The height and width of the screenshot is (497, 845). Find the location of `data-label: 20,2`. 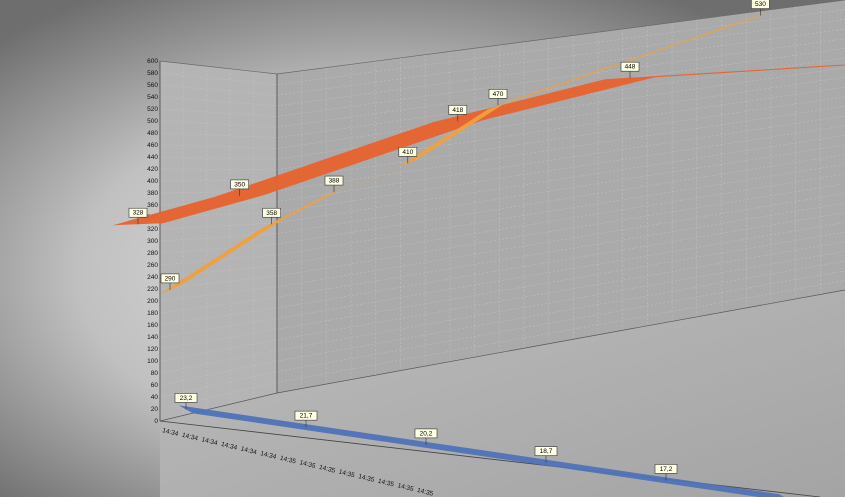

data-label: 20,2 is located at coordinates (426, 433).